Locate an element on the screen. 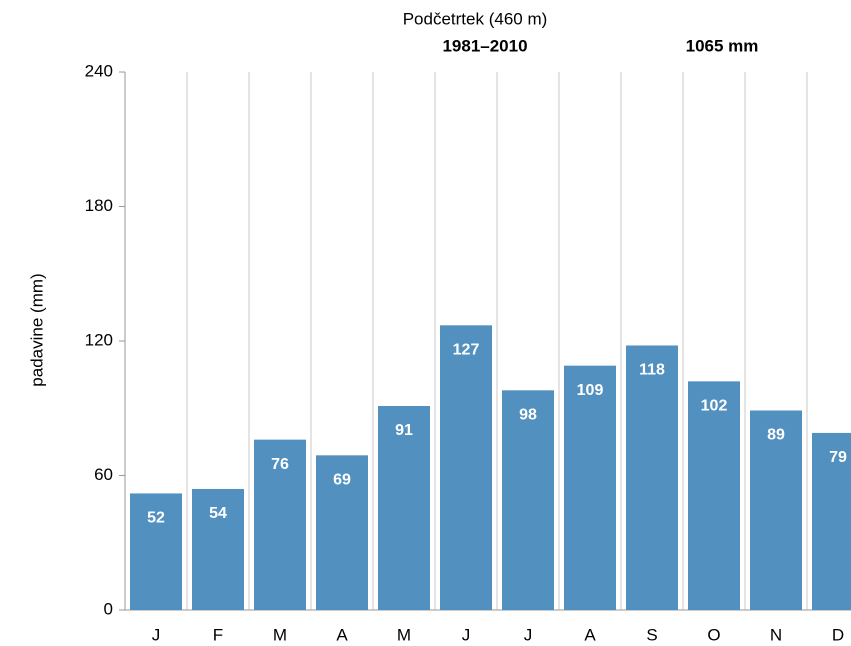 The image size is (851, 646). value-label: 69 is located at coordinates (342, 480).